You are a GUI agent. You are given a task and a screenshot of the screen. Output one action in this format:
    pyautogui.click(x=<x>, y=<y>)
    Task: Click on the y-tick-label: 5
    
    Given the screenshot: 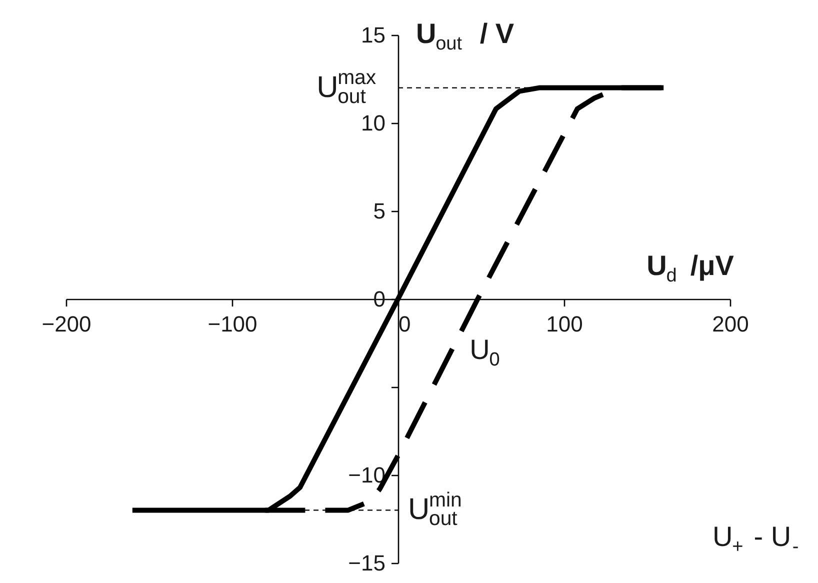 What is the action you would take?
    pyautogui.click(x=379, y=211)
    